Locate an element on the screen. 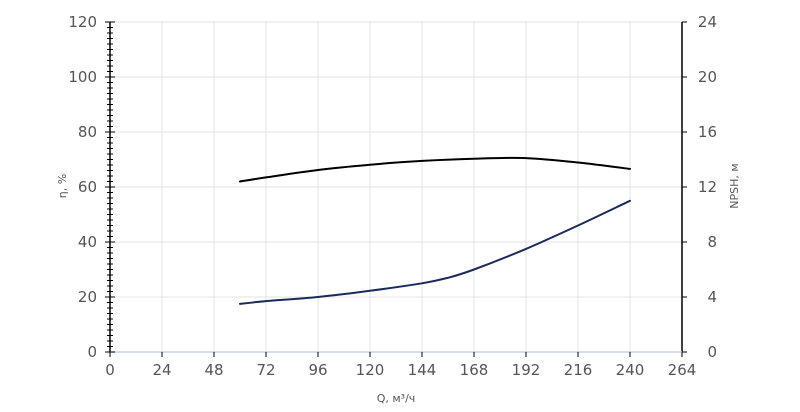  y-left-tick-label: 60 is located at coordinates (87, 187).